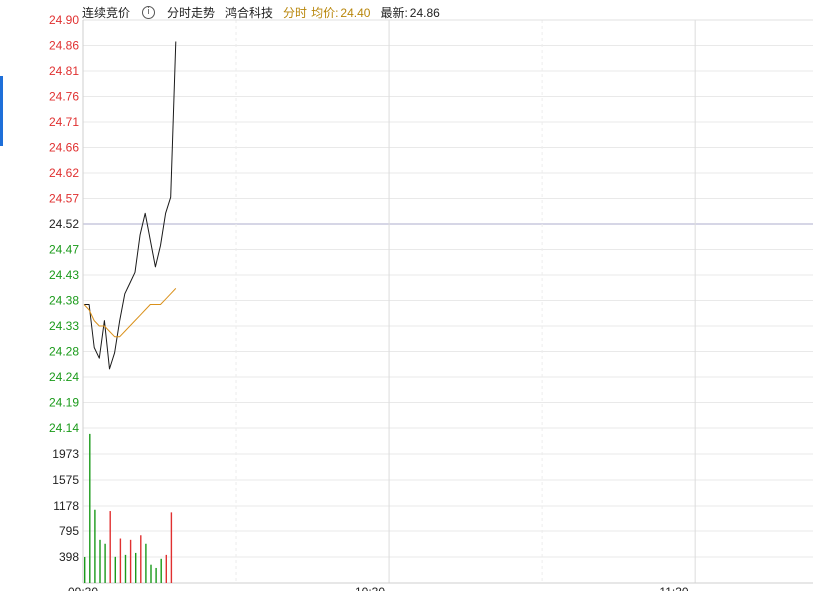 This screenshot has width=813, height=591. I want to click on panel-edge-marker, so click(1, 111).